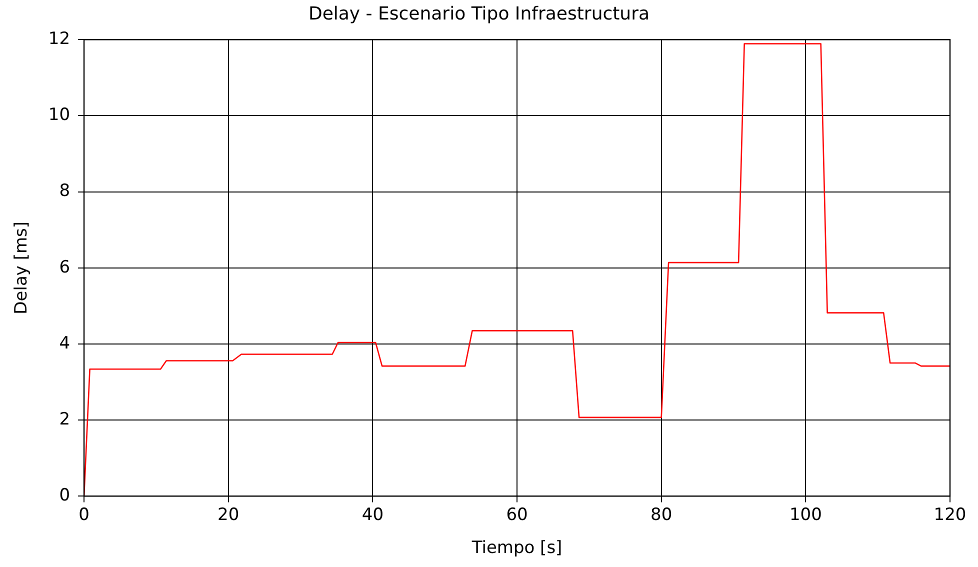 Image resolution: width=978 pixels, height=567 pixels. Describe the element at coordinates (661, 514) in the screenshot. I see `x-tick-label: 80` at that location.